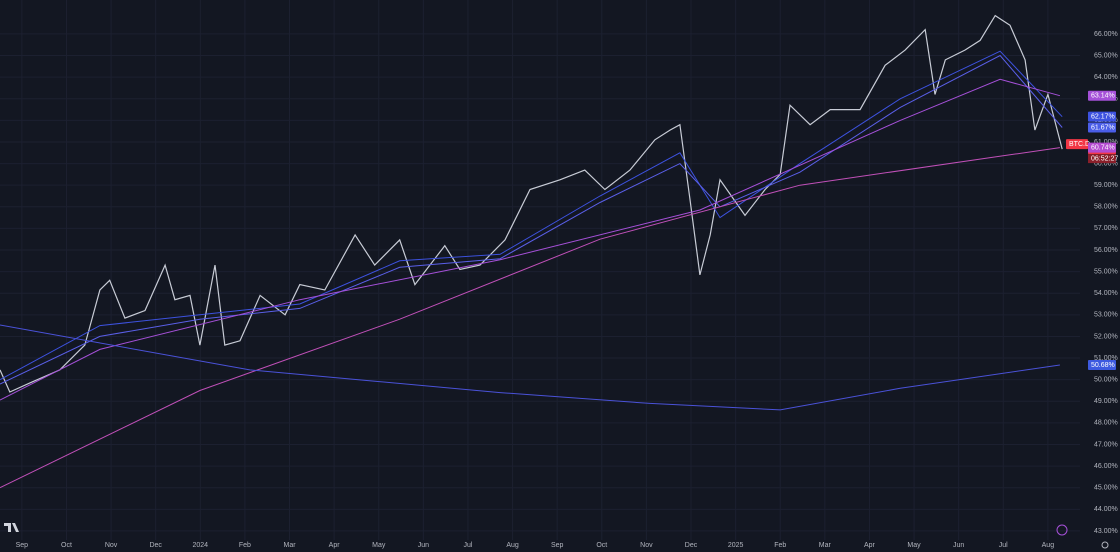  Describe the element at coordinates (1106, 336) in the screenshot. I see `y-tick-label: 52.00%` at that location.